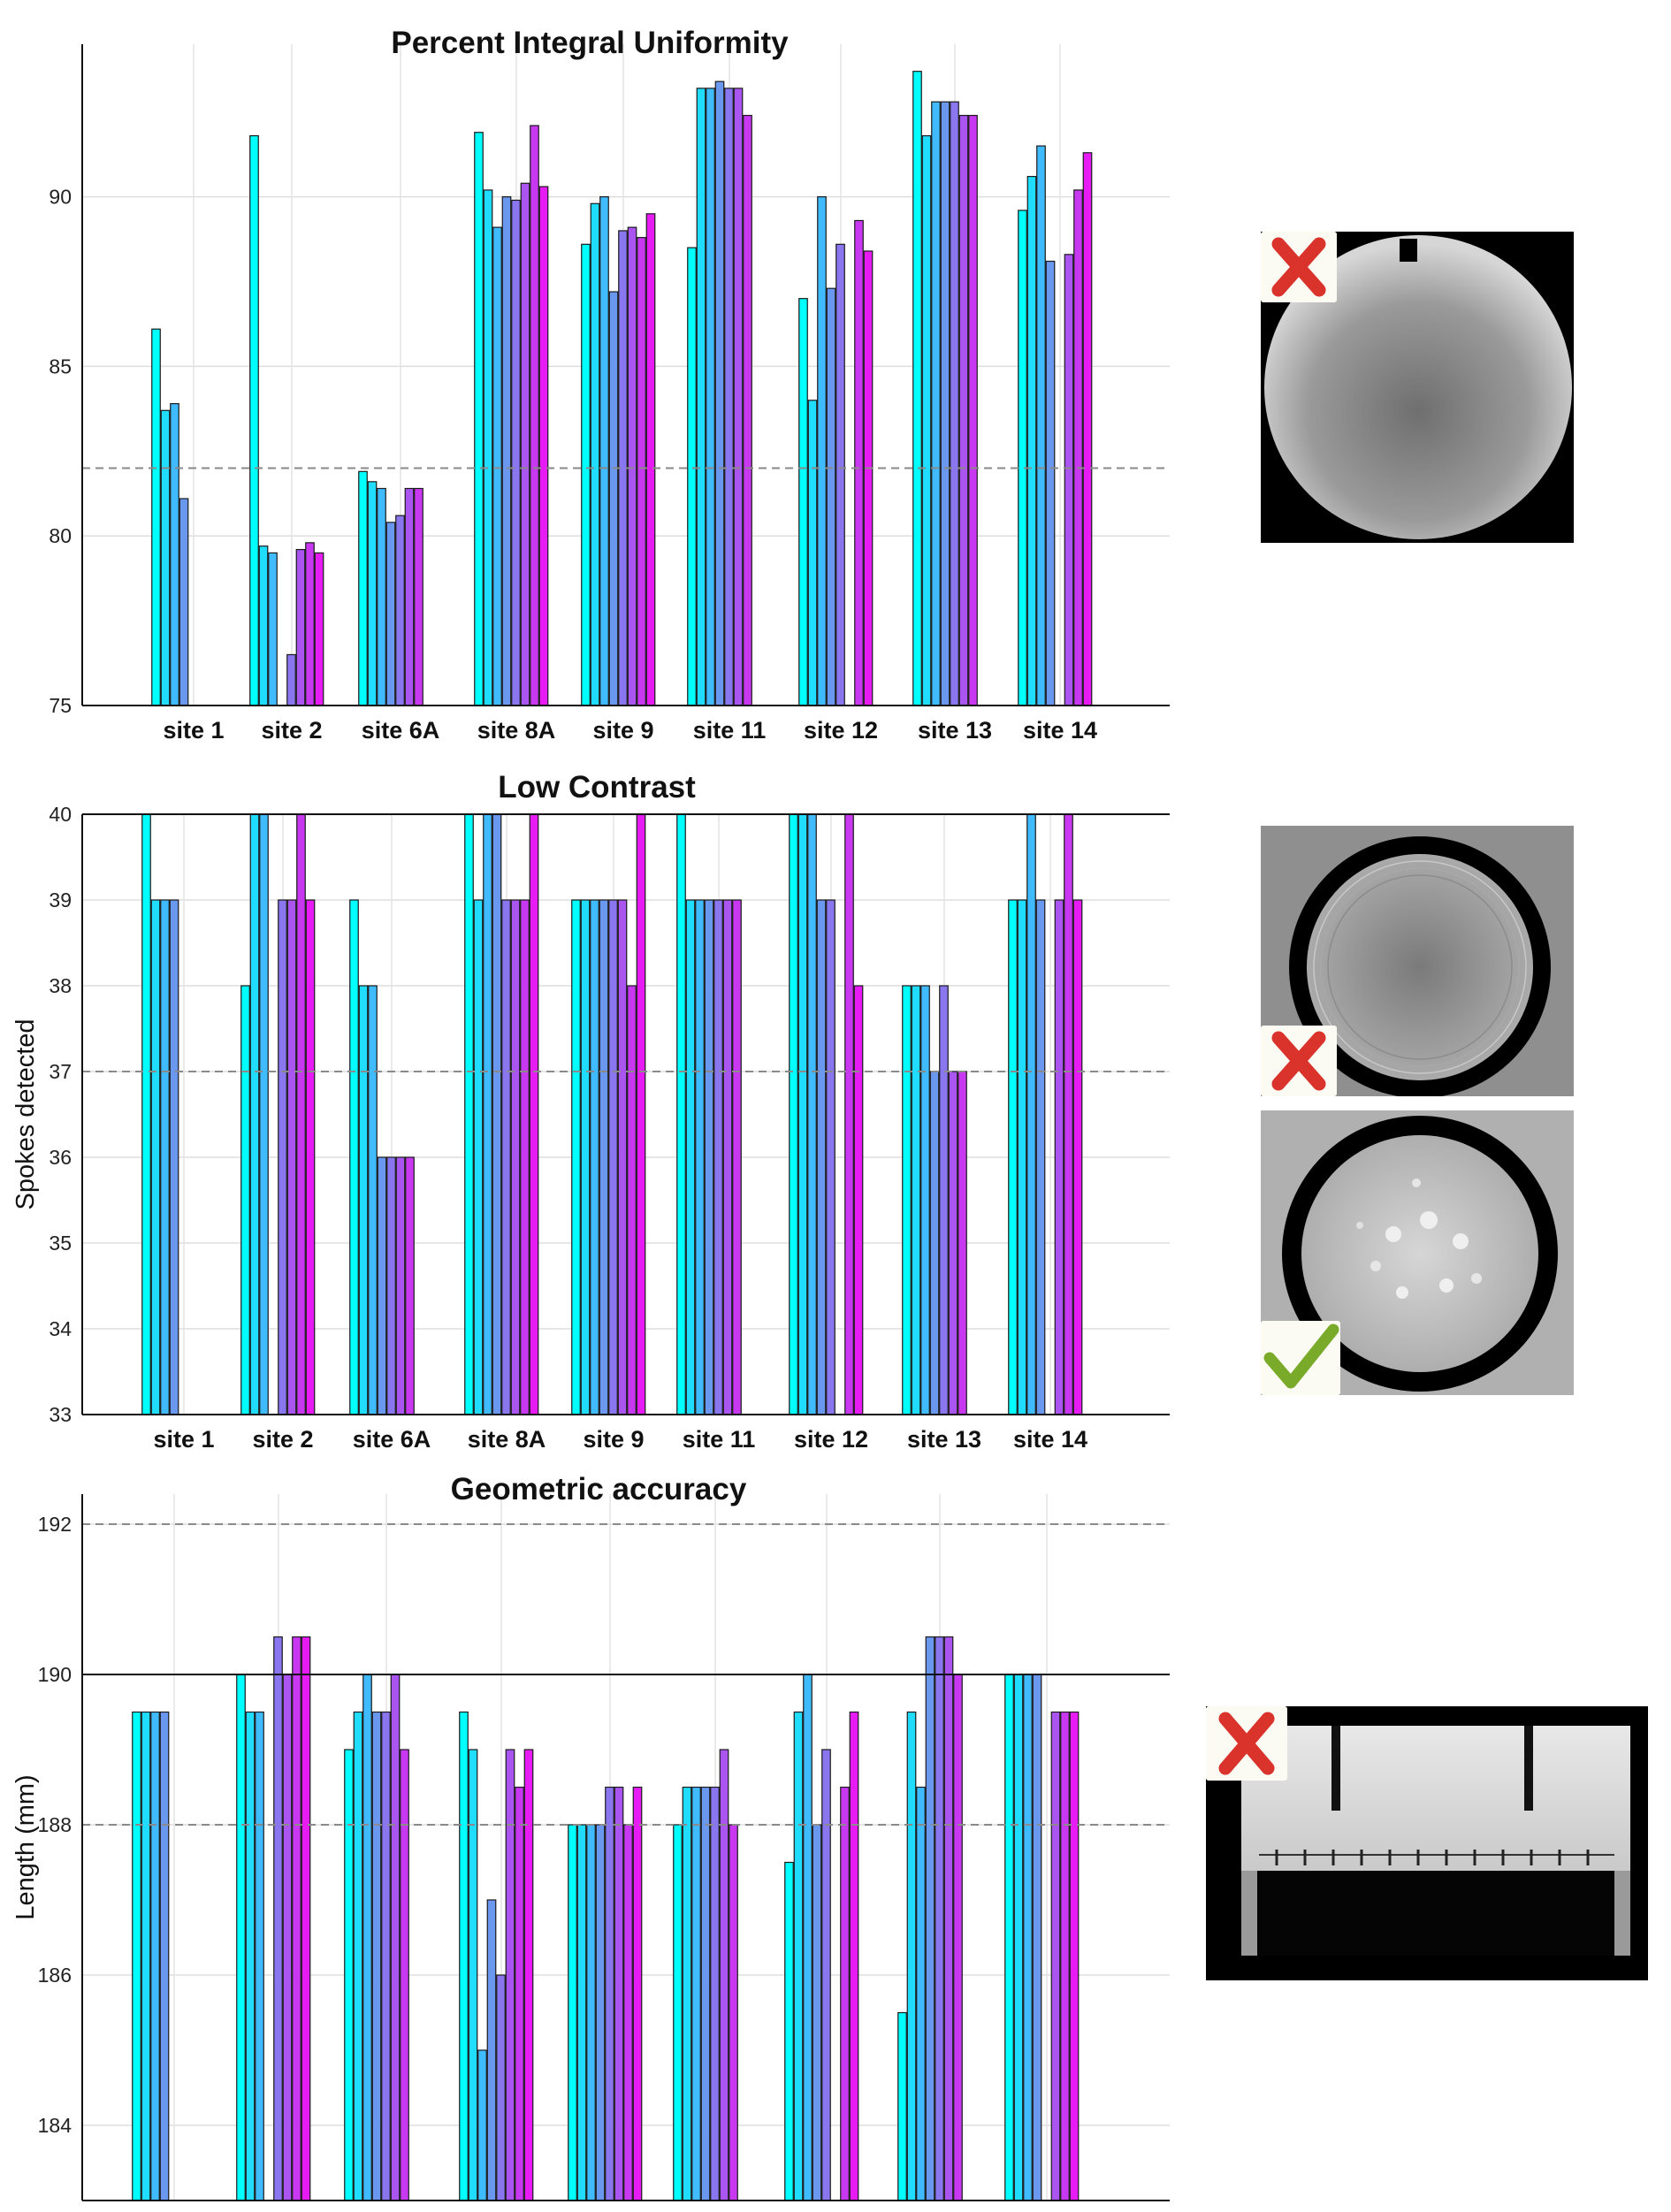 The width and height of the screenshot is (1671, 2212). What do you see at coordinates (1050, 1439) in the screenshot?
I see `x-tick-label: site 14` at bounding box center [1050, 1439].